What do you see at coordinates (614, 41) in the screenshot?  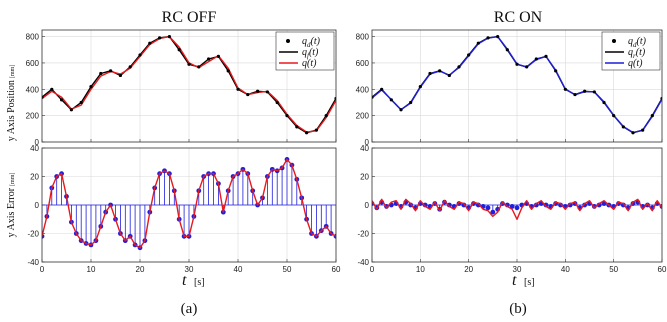 I see `legend-marker` at bounding box center [614, 41].